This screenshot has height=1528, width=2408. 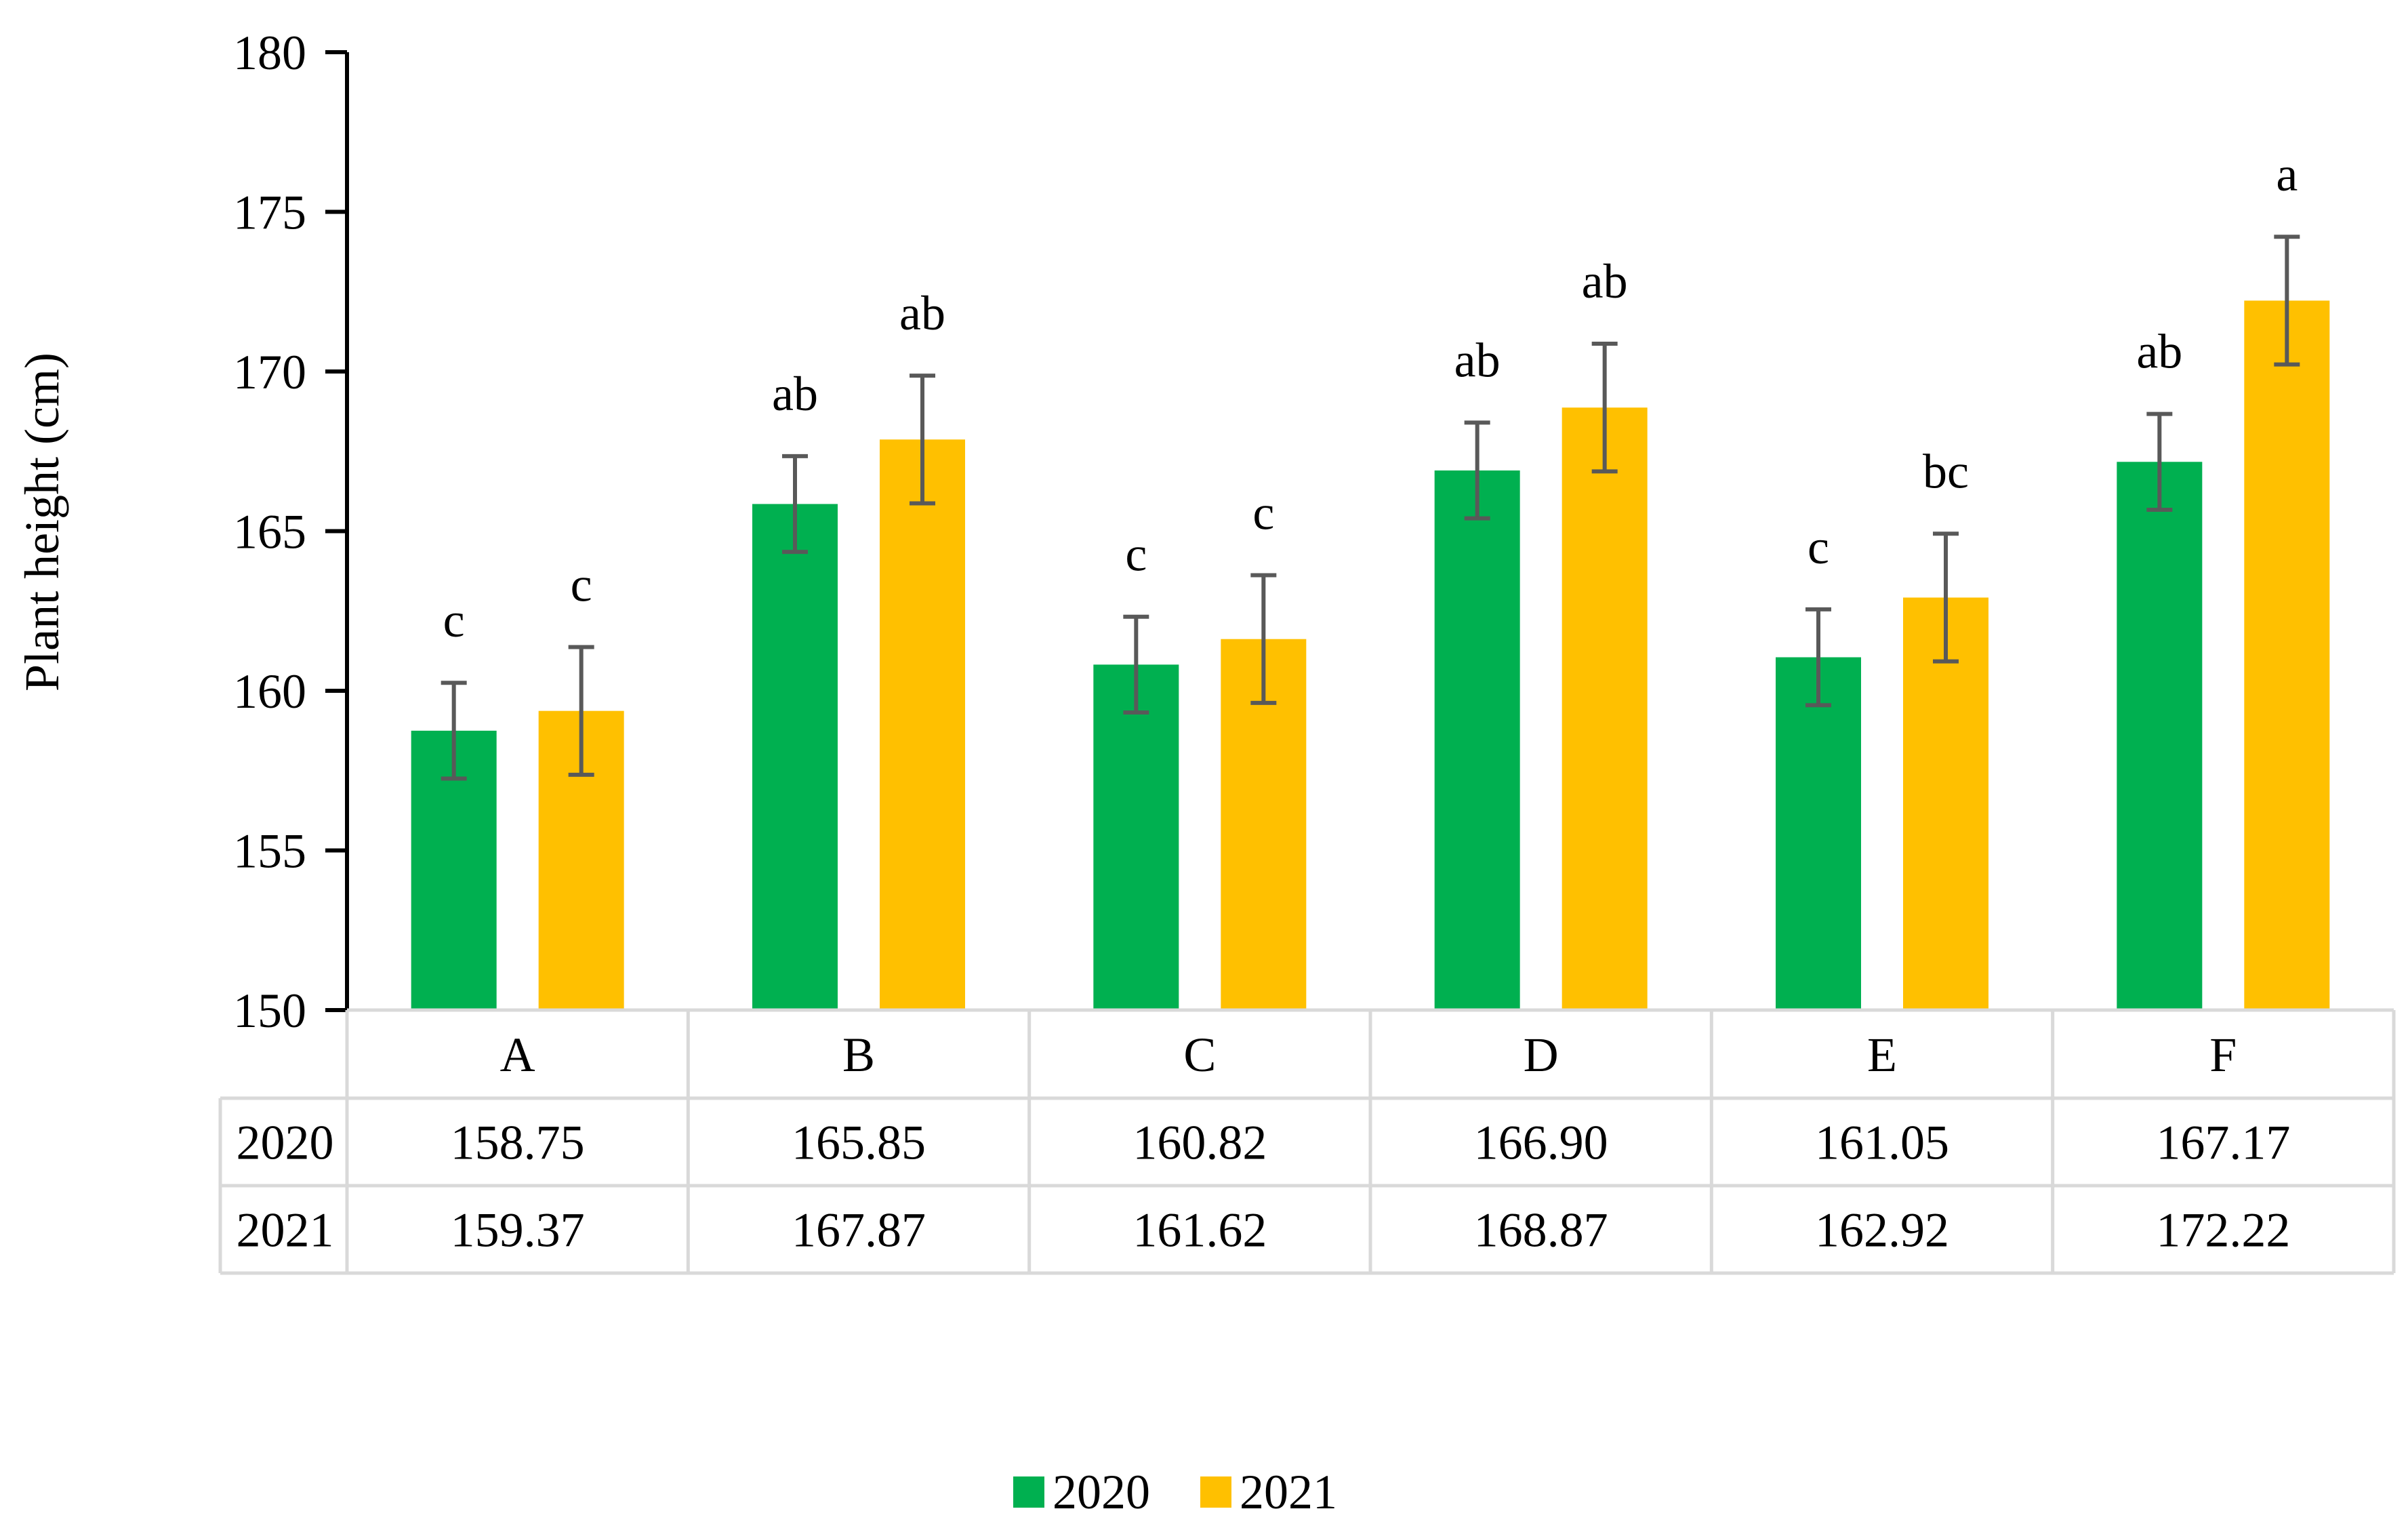 What do you see at coordinates (1136, 664) in the screenshot?
I see `error-bar-2020-C` at bounding box center [1136, 664].